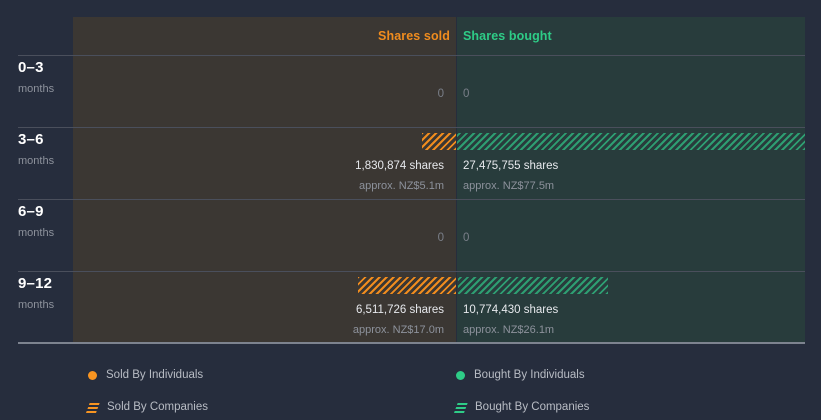 The height and width of the screenshot is (420, 821). I want to click on row-9-12-sold-value: 6,511,726 shares approx. NZ$17.0m, so click(261, 320).